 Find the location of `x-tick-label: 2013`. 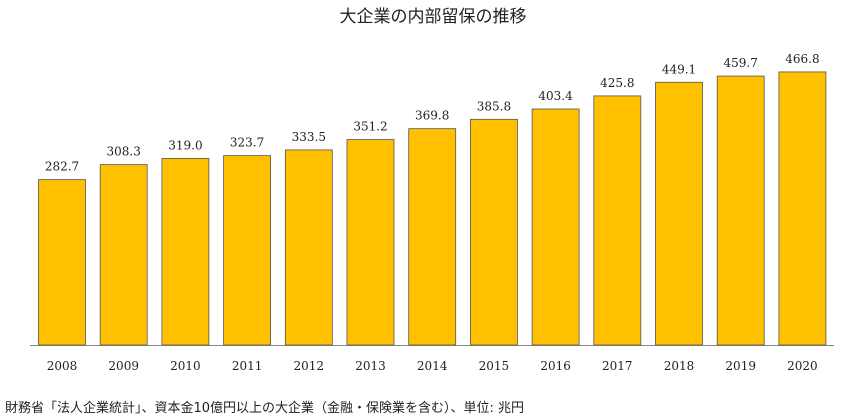

x-tick-label: 2013 is located at coordinates (370, 366).